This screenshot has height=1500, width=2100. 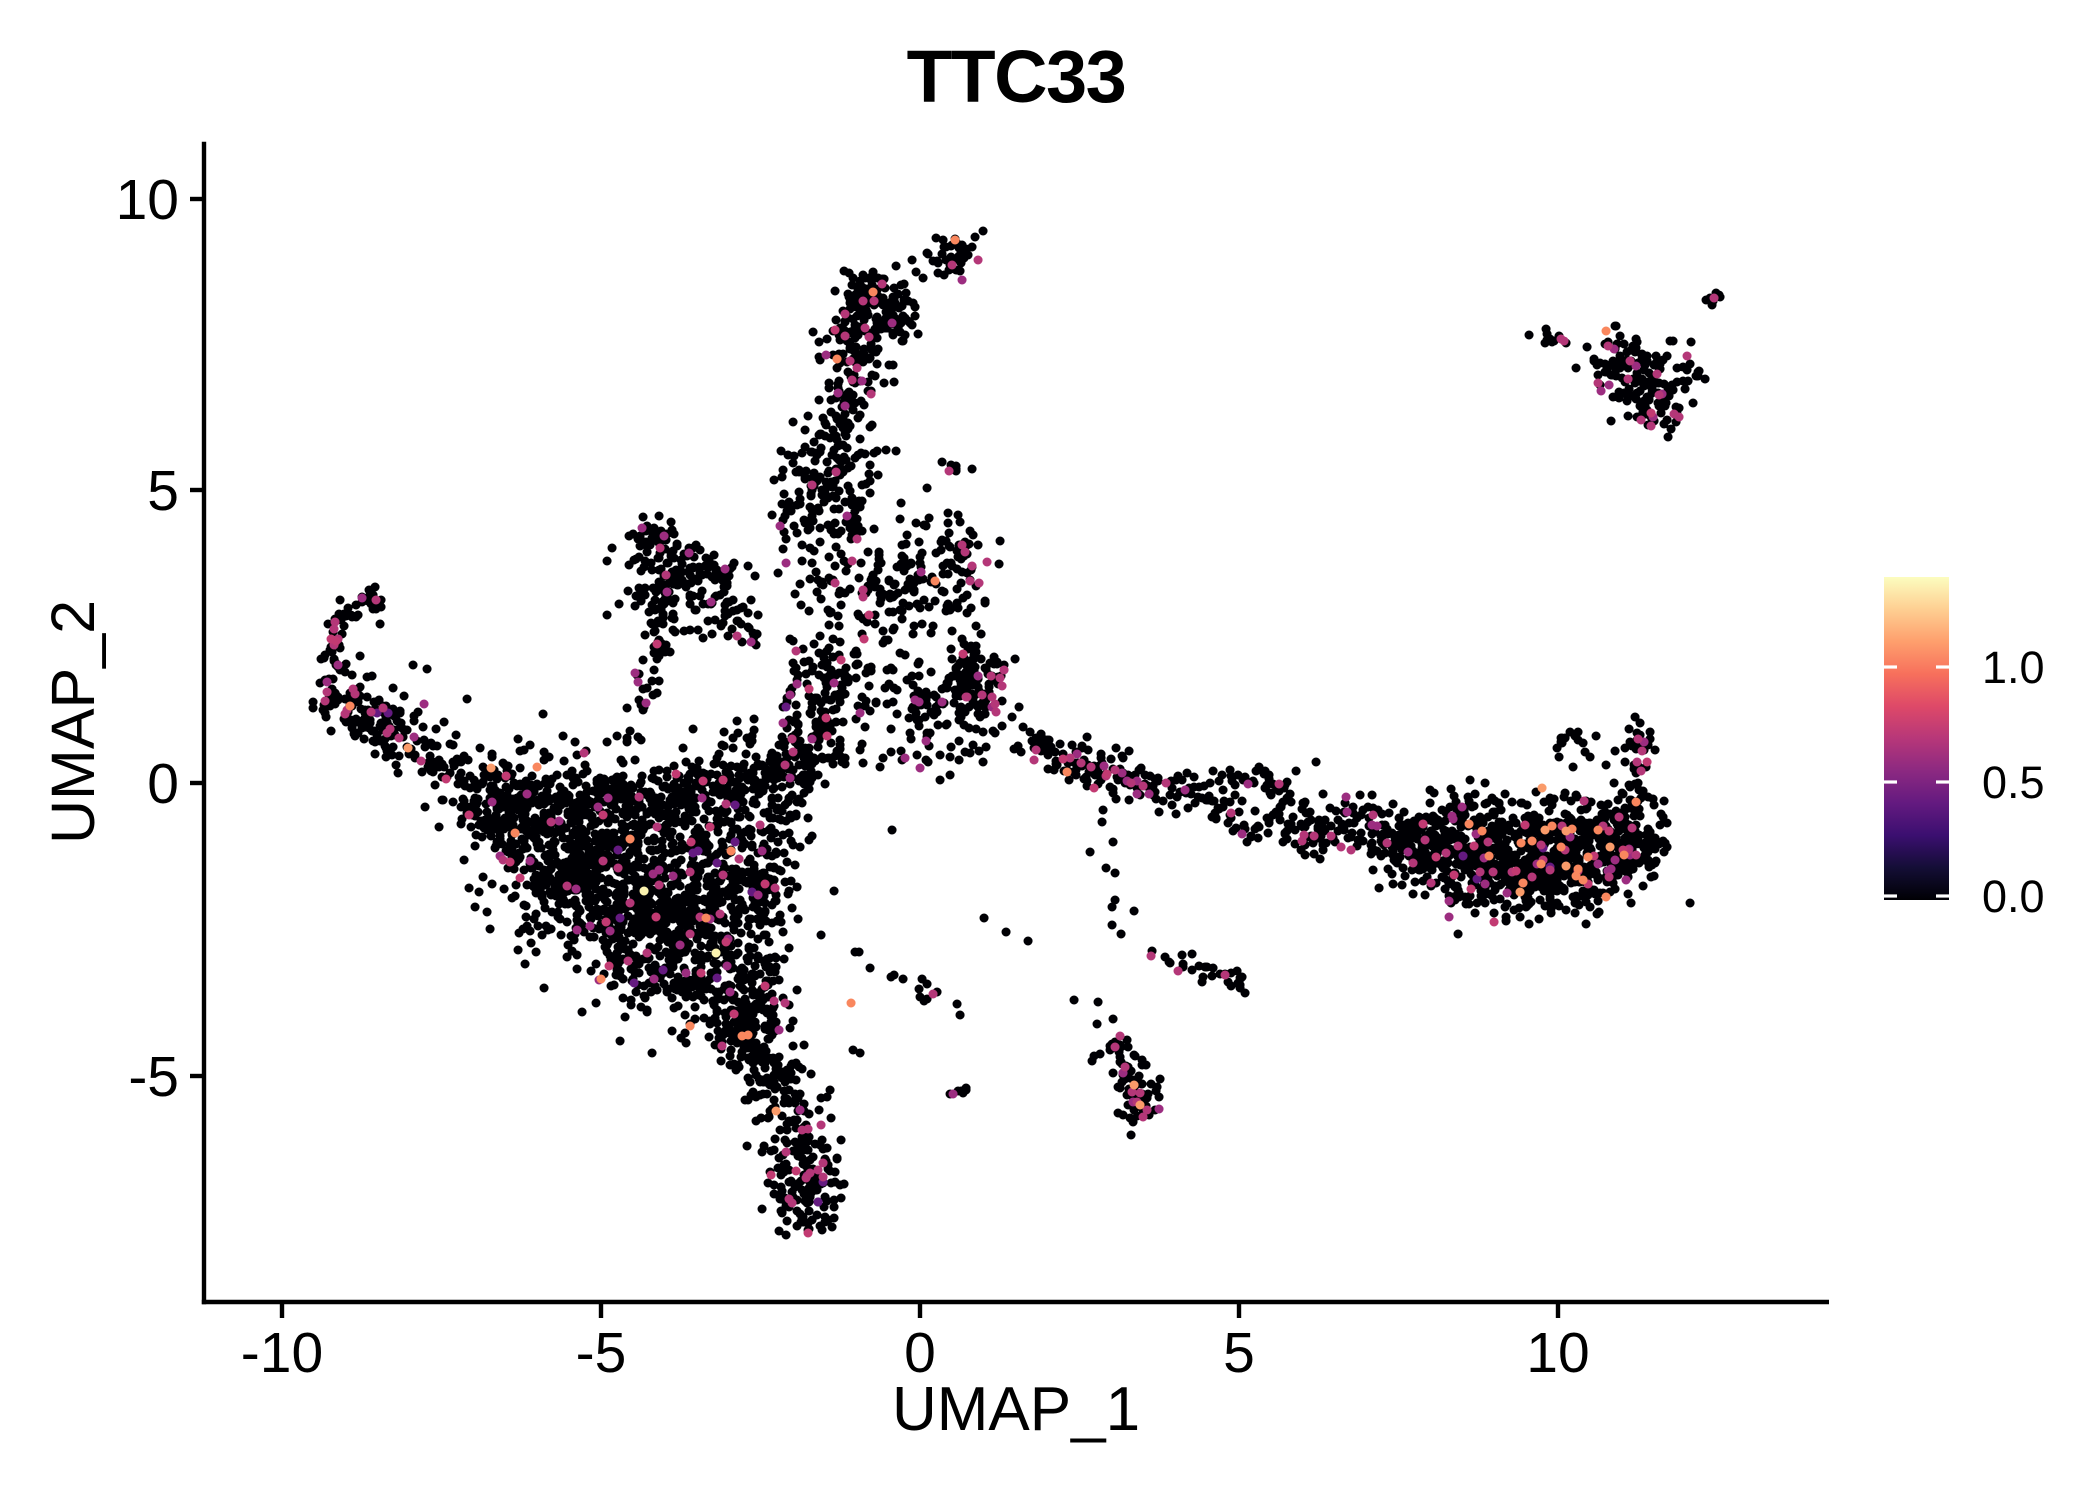 I want to click on svg-text: 0.0, so click(x=2013, y=896).